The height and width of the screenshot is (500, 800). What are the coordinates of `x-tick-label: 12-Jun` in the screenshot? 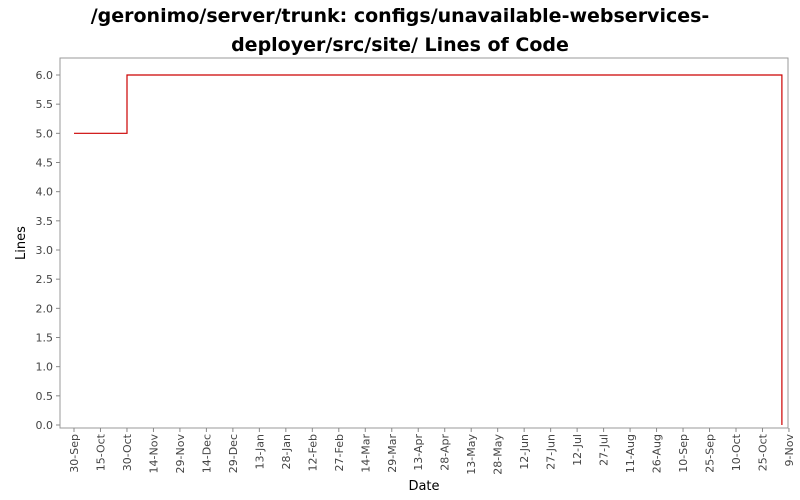 It's located at (524, 452).